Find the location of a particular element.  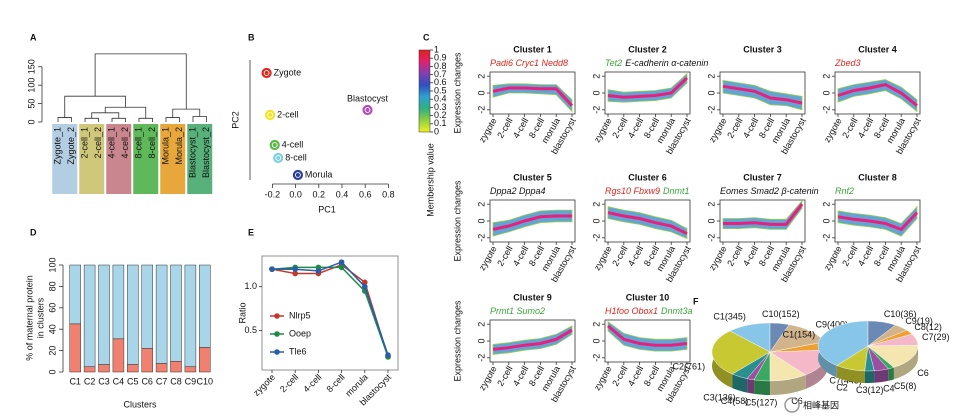

gene-labels: Eomes Smad2 β-catenin is located at coordinates (769, 191).